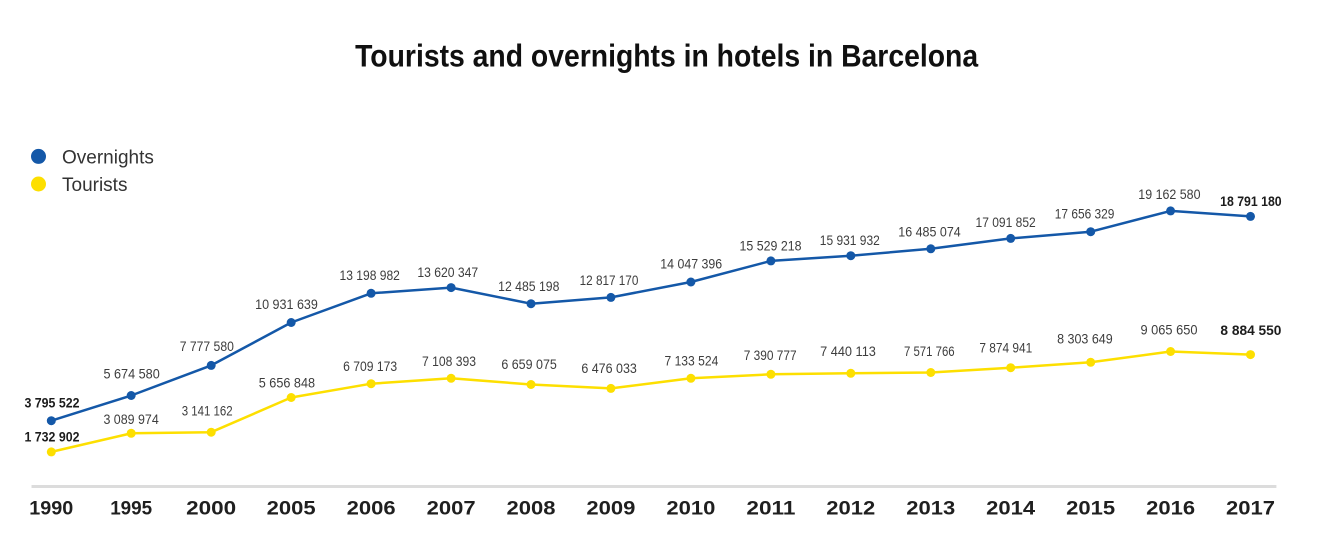 The image size is (1332, 557). What do you see at coordinates (692, 362) in the screenshot?
I see `svg-text: 7 133 524` at bounding box center [692, 362].